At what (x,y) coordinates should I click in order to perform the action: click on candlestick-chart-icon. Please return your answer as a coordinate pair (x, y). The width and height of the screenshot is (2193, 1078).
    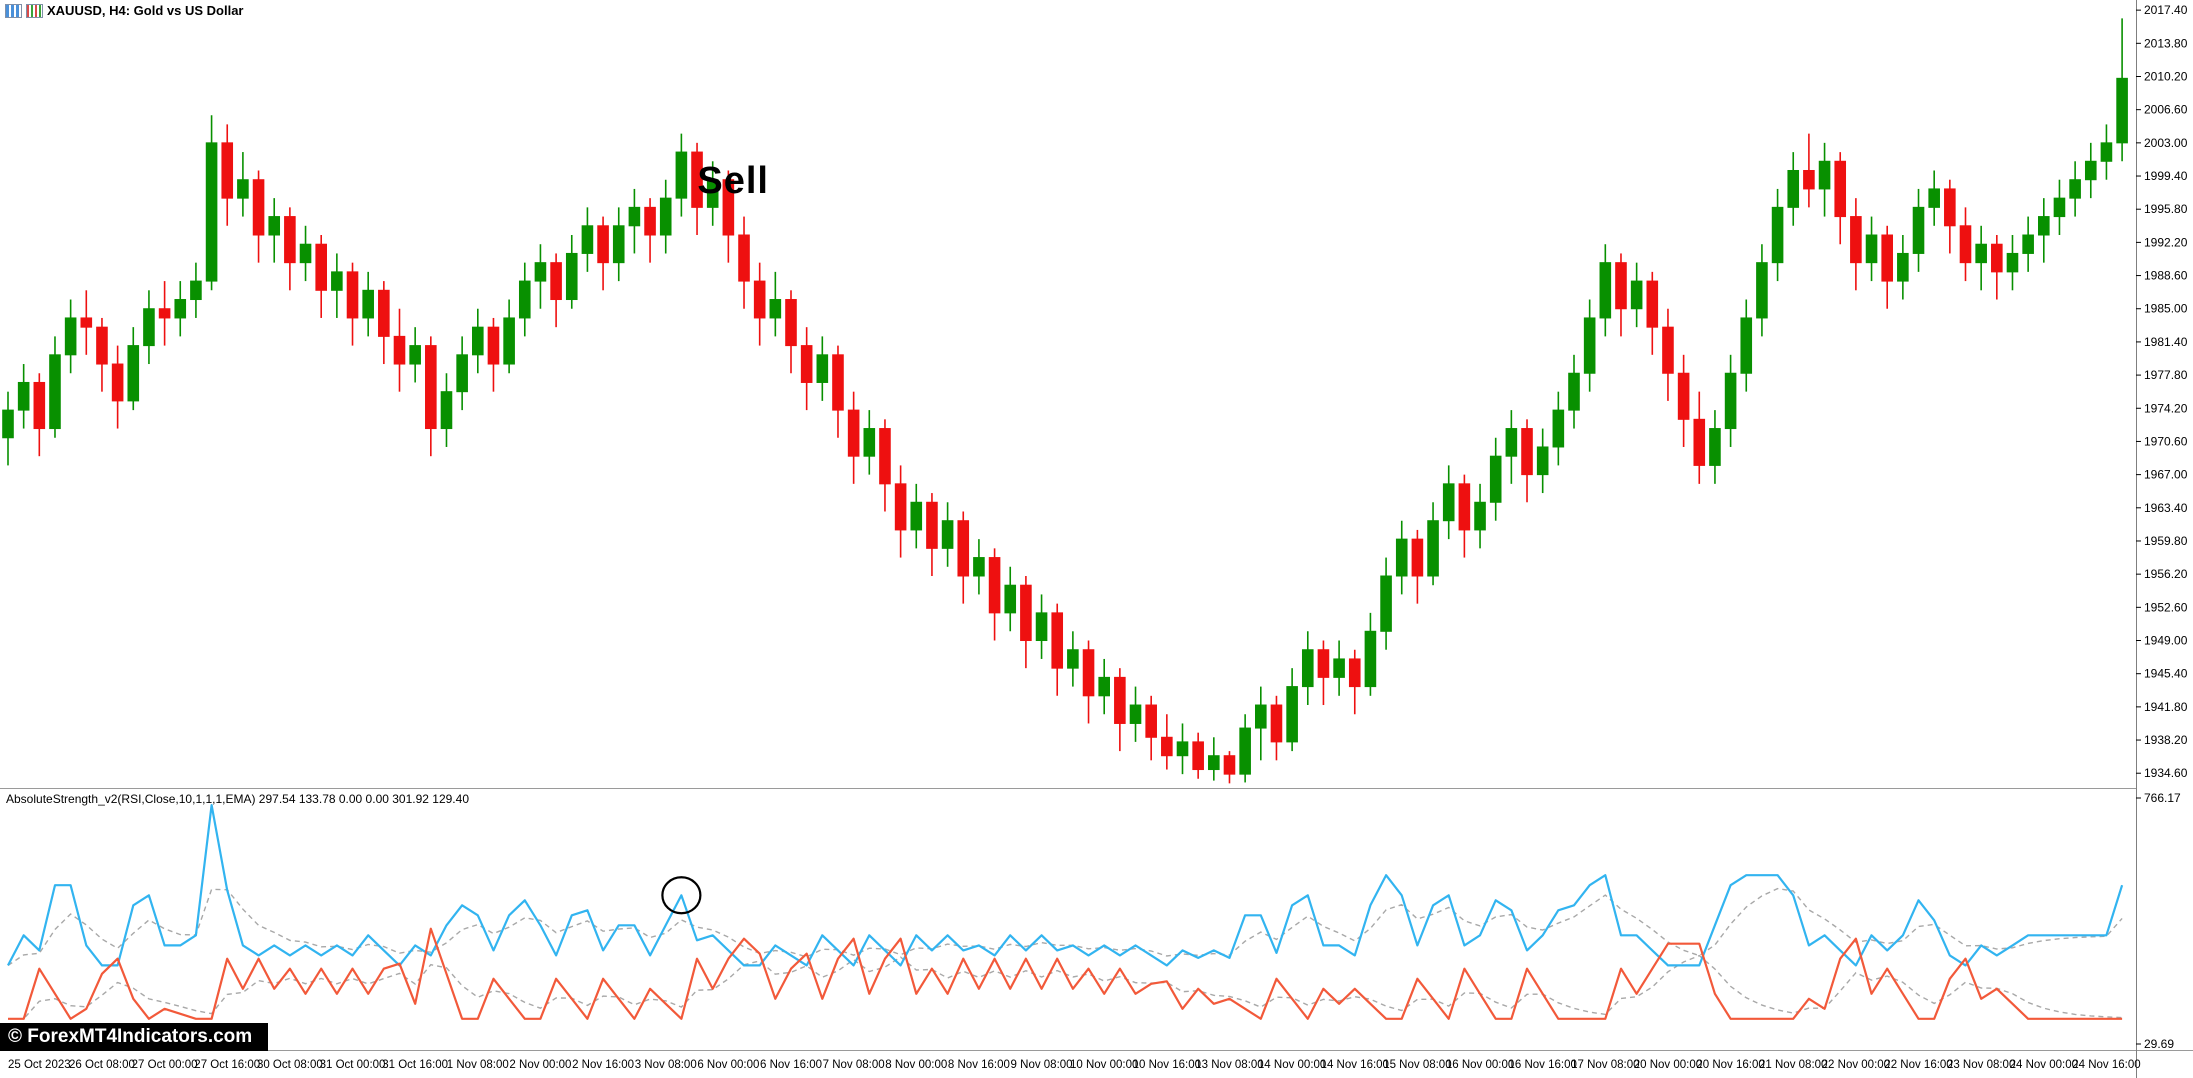
    Looking at the image, I should click on (34, 10).